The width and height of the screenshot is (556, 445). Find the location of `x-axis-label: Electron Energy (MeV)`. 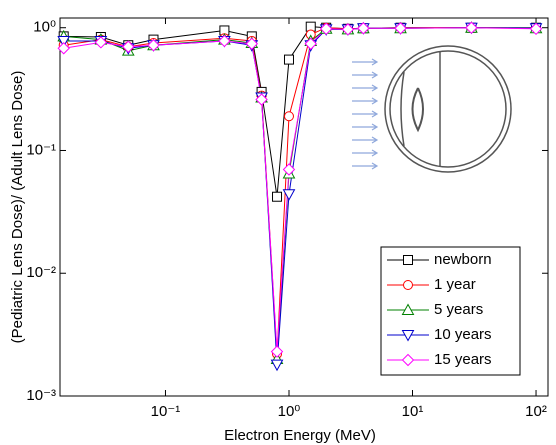

x-axis-label: Electron Energy (MeV) is located at coordinates (300, 435).